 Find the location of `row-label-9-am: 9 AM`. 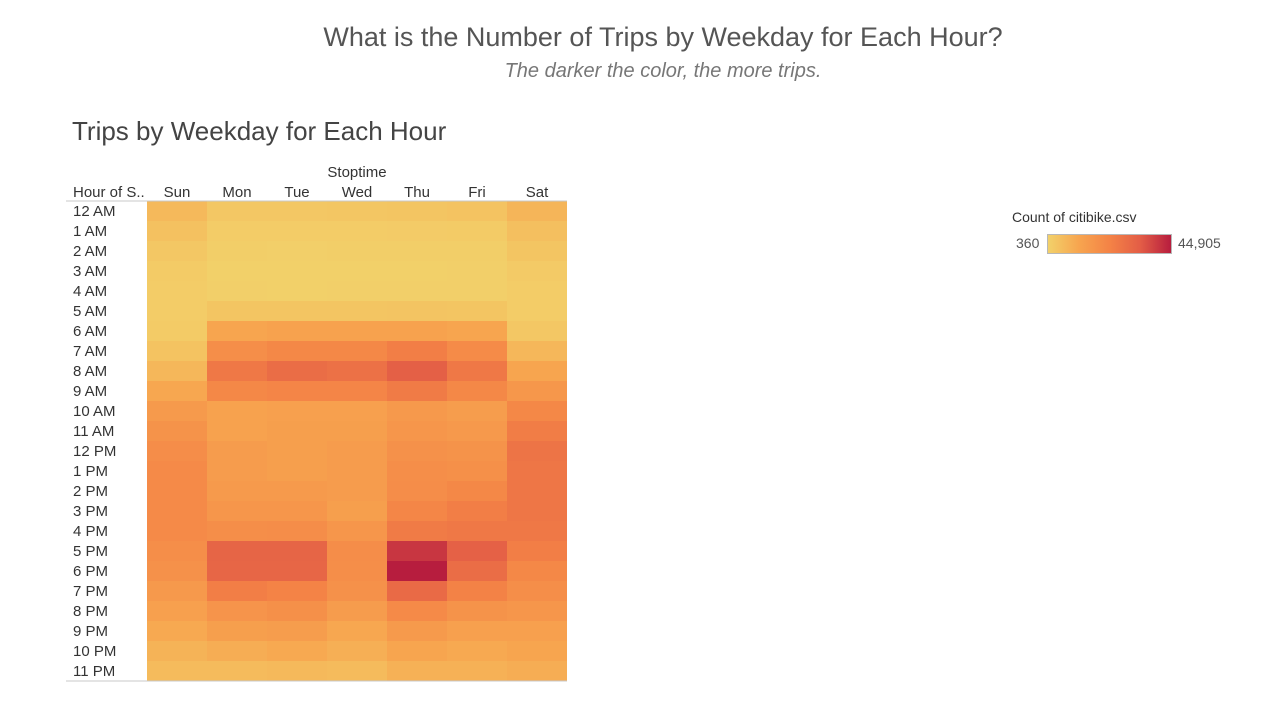

row-label-9-am: 9 AM is located at coordinates (90, 391).